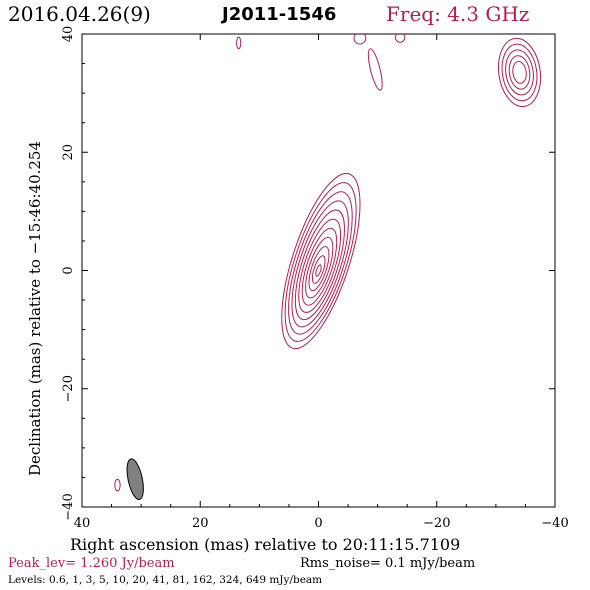 This screenshot has width=590, height=590. Describe the element at coordinates (436, 523) in the screenshot. I see `x-tick-label: −20` at that location.